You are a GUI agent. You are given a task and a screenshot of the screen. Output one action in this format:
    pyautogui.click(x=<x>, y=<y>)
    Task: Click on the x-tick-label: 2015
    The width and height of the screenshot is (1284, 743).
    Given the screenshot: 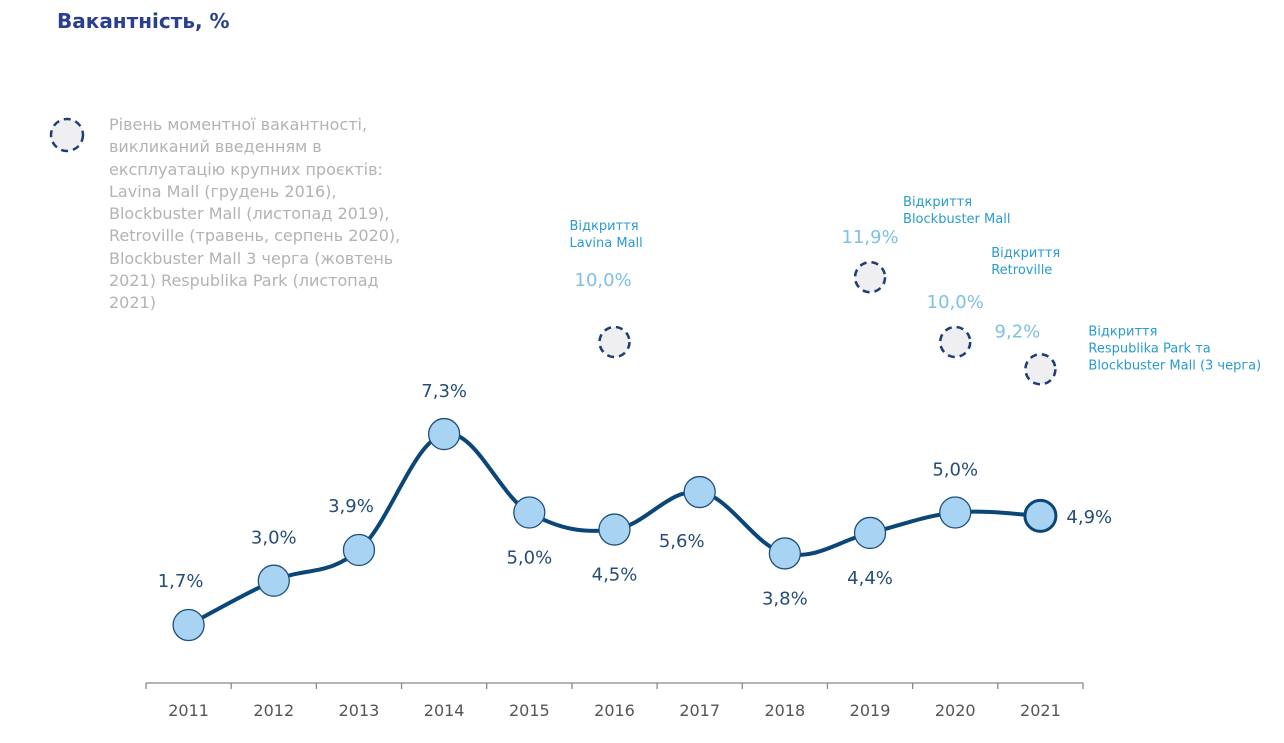 What is the action you would take?
    pyautogui.click(x=529, y=710)
    